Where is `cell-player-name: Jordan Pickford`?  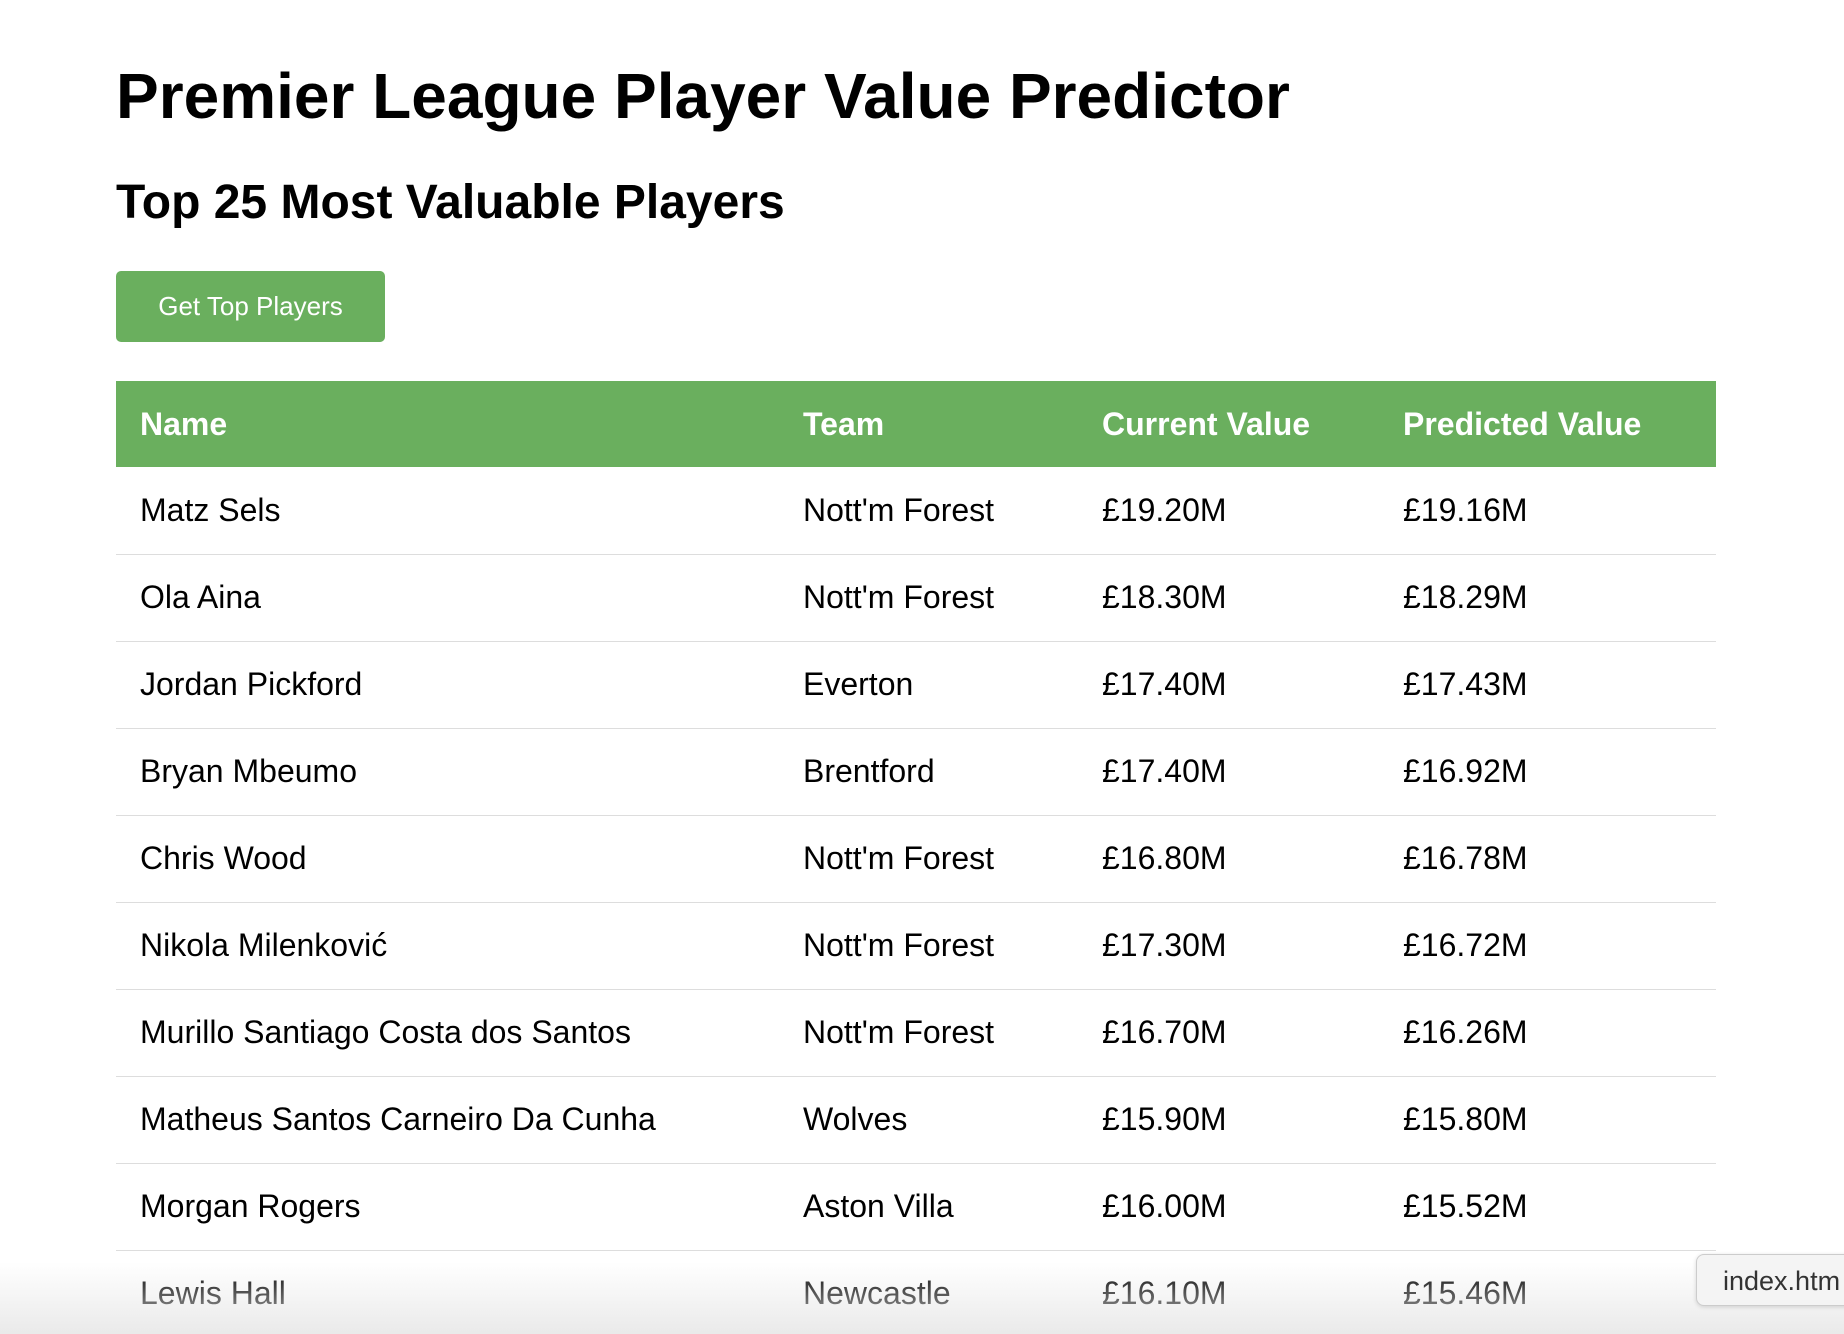 cell-player-name: Jordan Pickford is located at coordinates (447, 685).